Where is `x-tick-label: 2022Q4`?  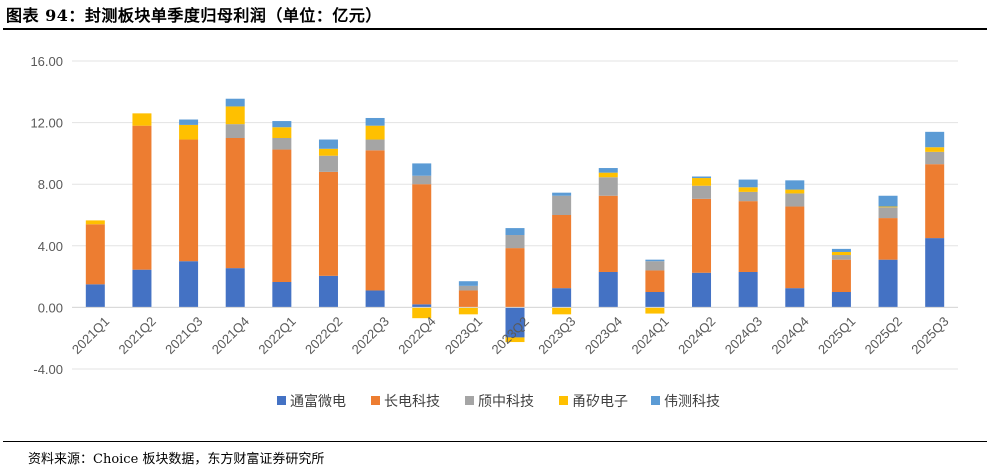
x-tick-label: 2022Q4 is located at coordinates (416, 335).